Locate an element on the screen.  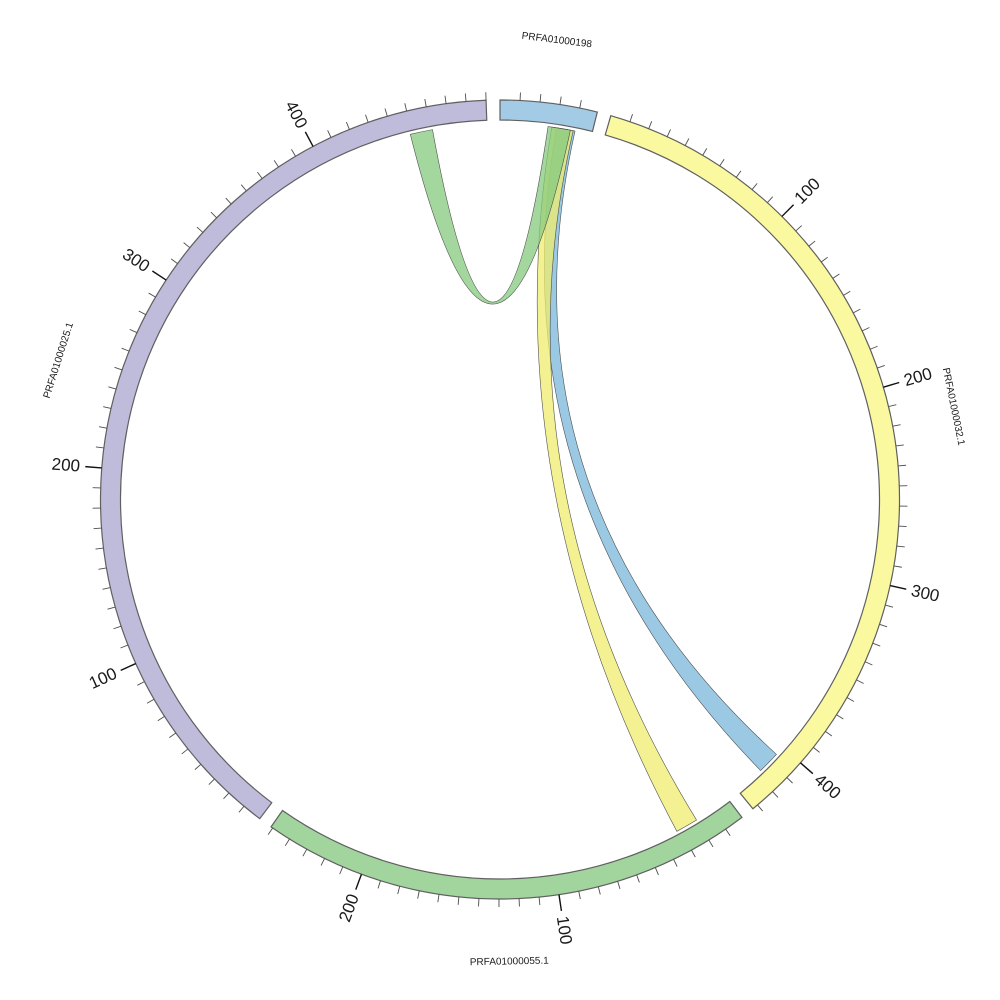
svg-text: 200 is located at coordinates (66, 464).